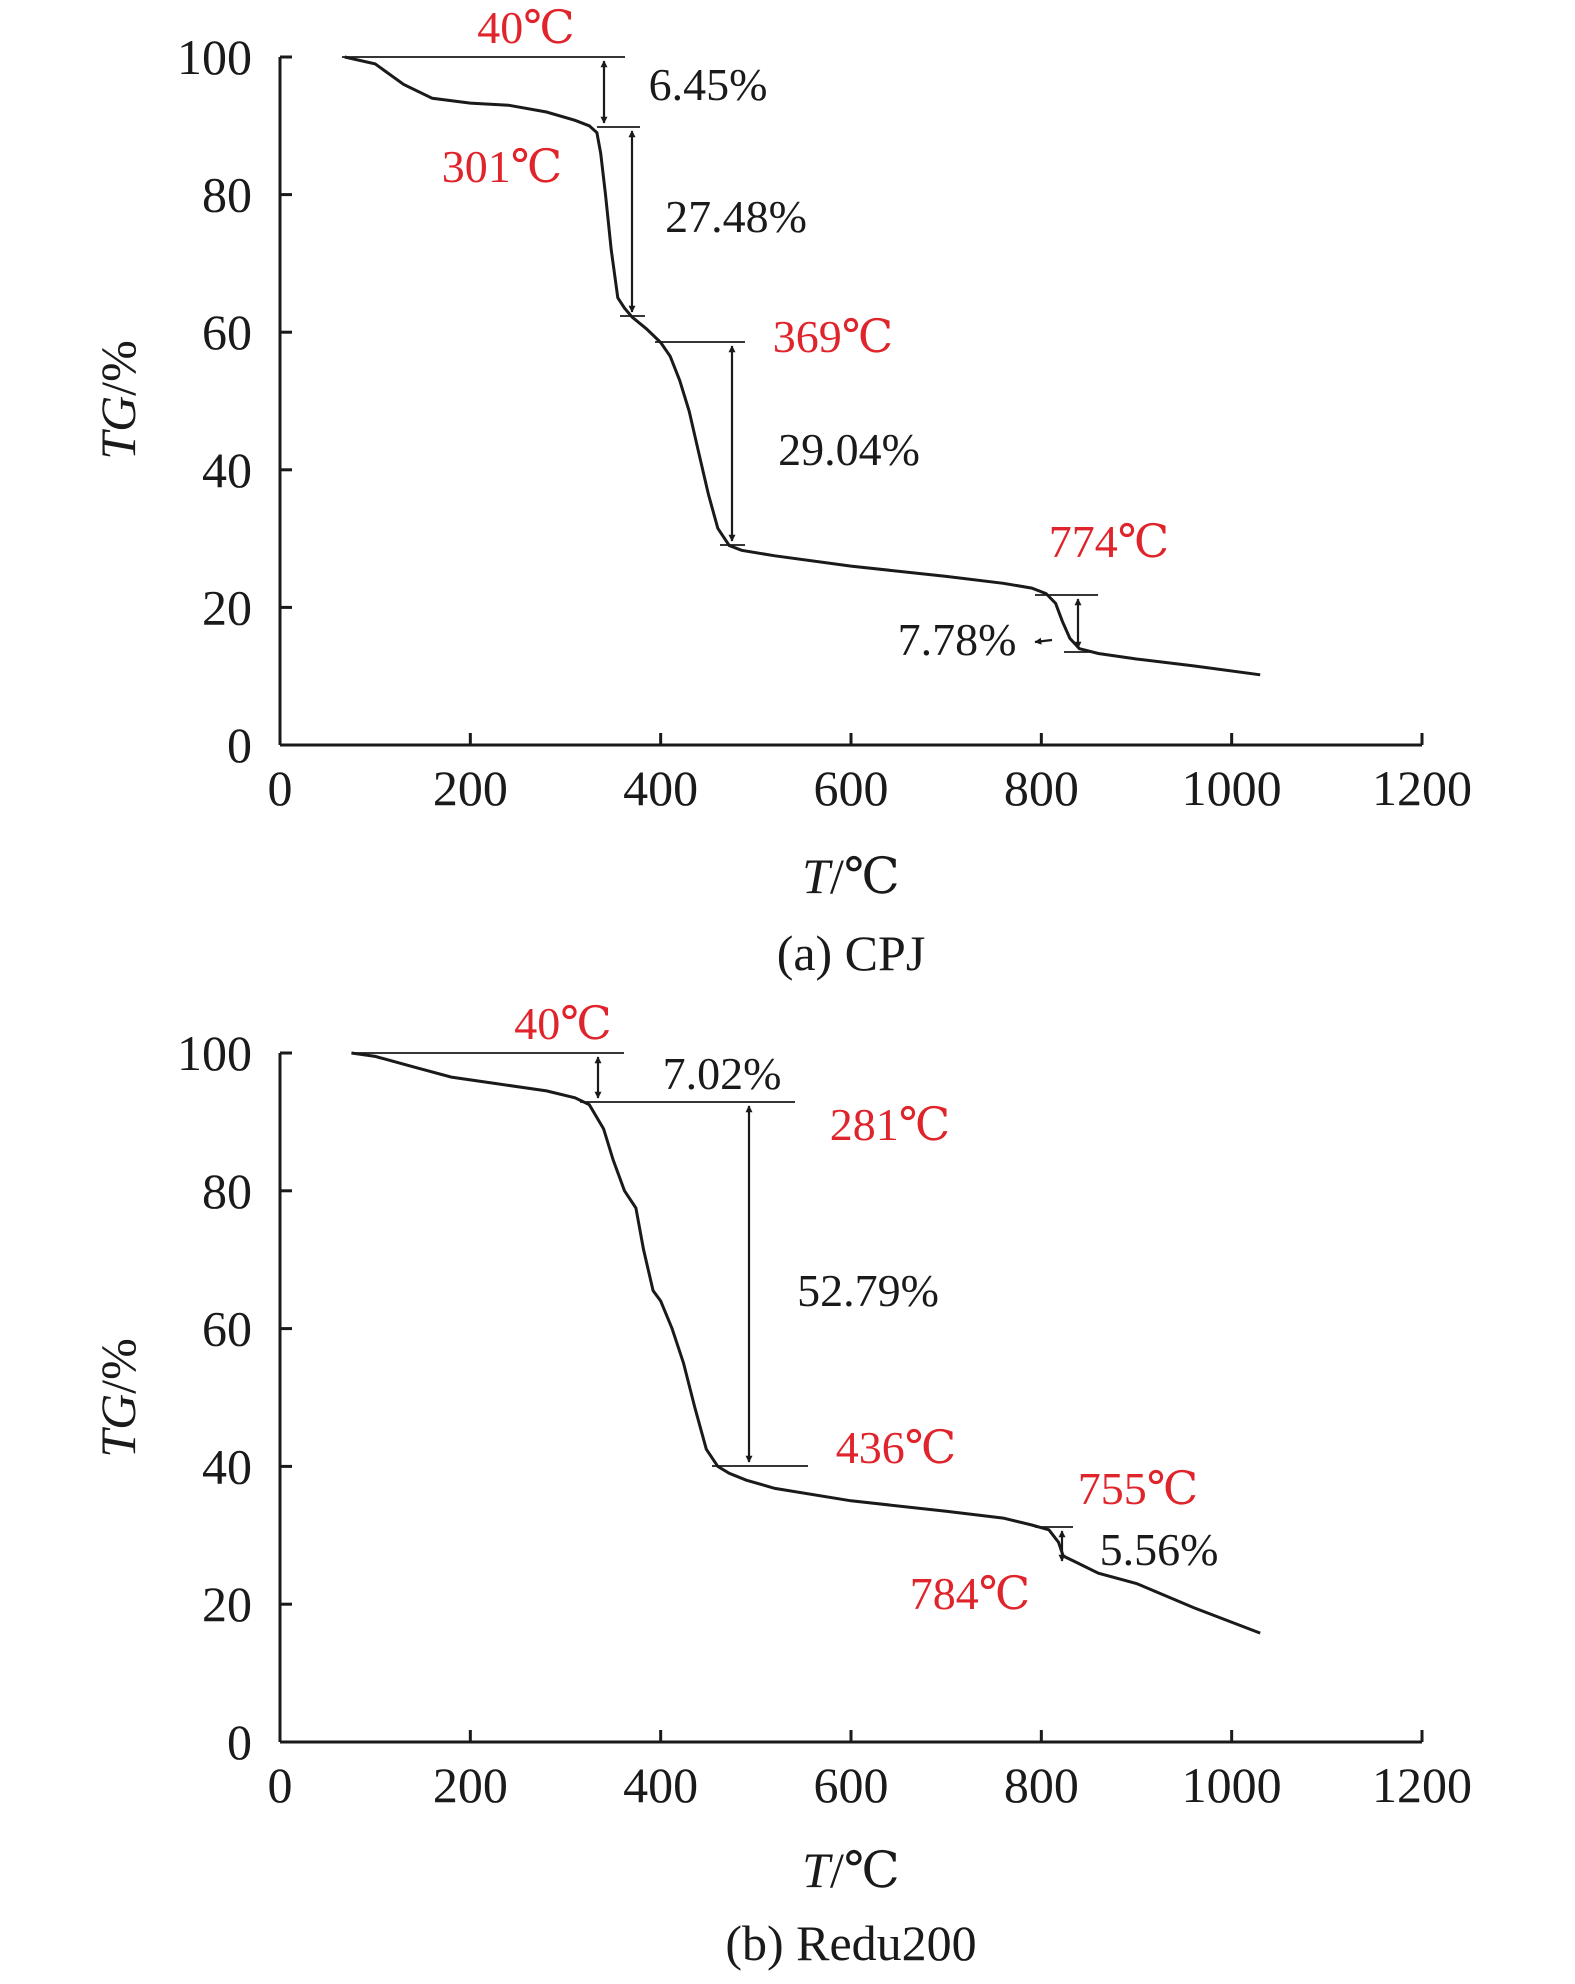 The width and height of the screenshot is (1575, 1984). Describe the element at coordinates (849, 449) in the screenshot. I see `mass-loss-label: 29.04%` at that location.